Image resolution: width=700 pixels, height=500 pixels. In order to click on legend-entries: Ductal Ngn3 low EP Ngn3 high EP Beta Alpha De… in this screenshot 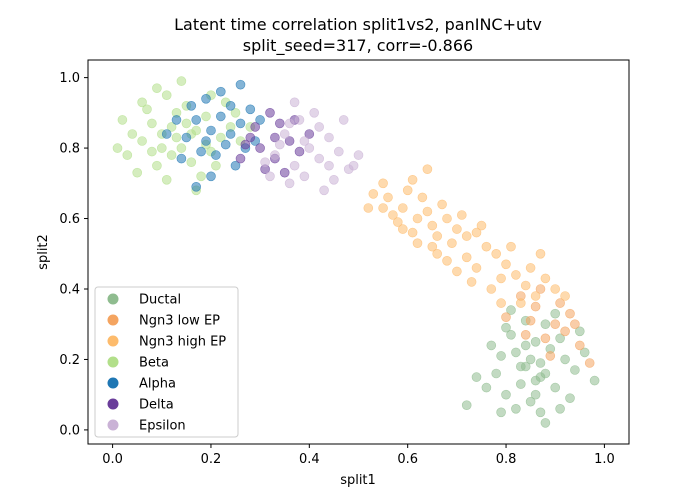, I will do `click(166, 363)`.